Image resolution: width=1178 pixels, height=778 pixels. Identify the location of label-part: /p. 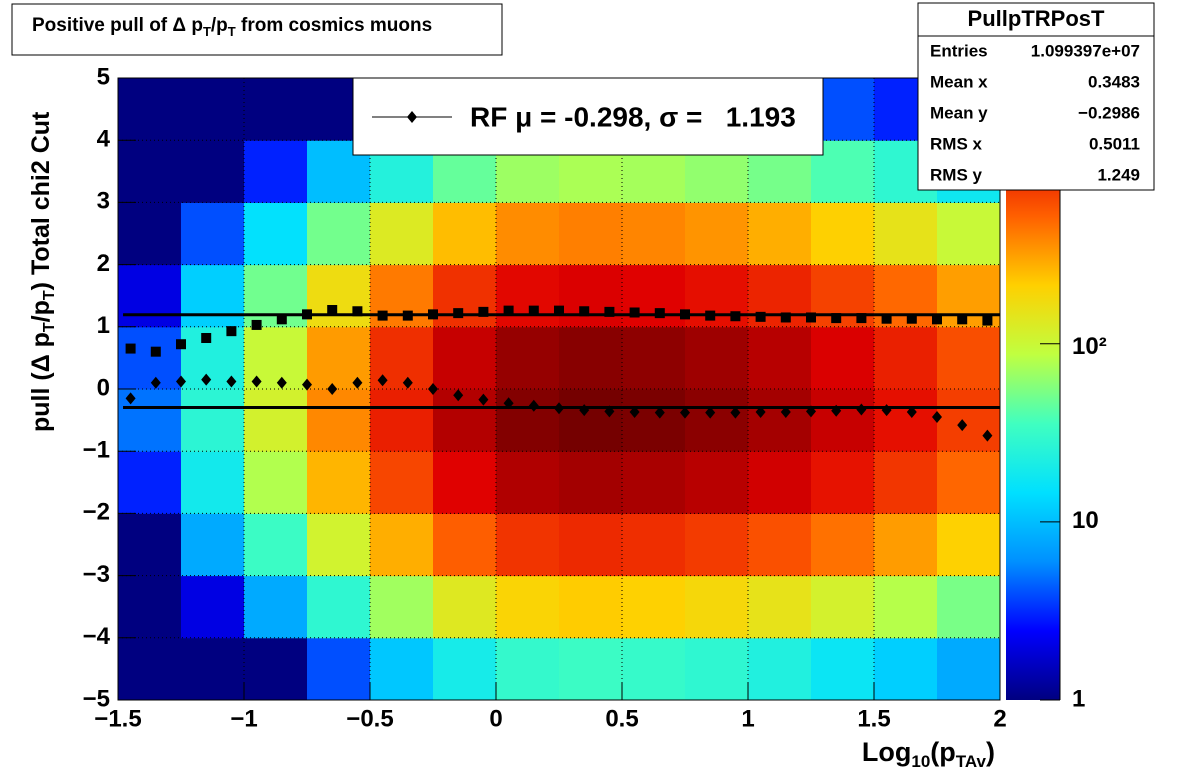
(219, 25).